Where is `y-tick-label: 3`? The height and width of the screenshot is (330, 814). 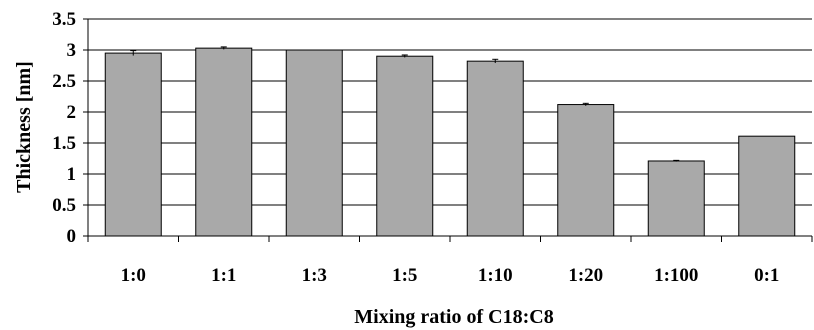 y-tick-label: 3 is located at coordinates (72, 50).